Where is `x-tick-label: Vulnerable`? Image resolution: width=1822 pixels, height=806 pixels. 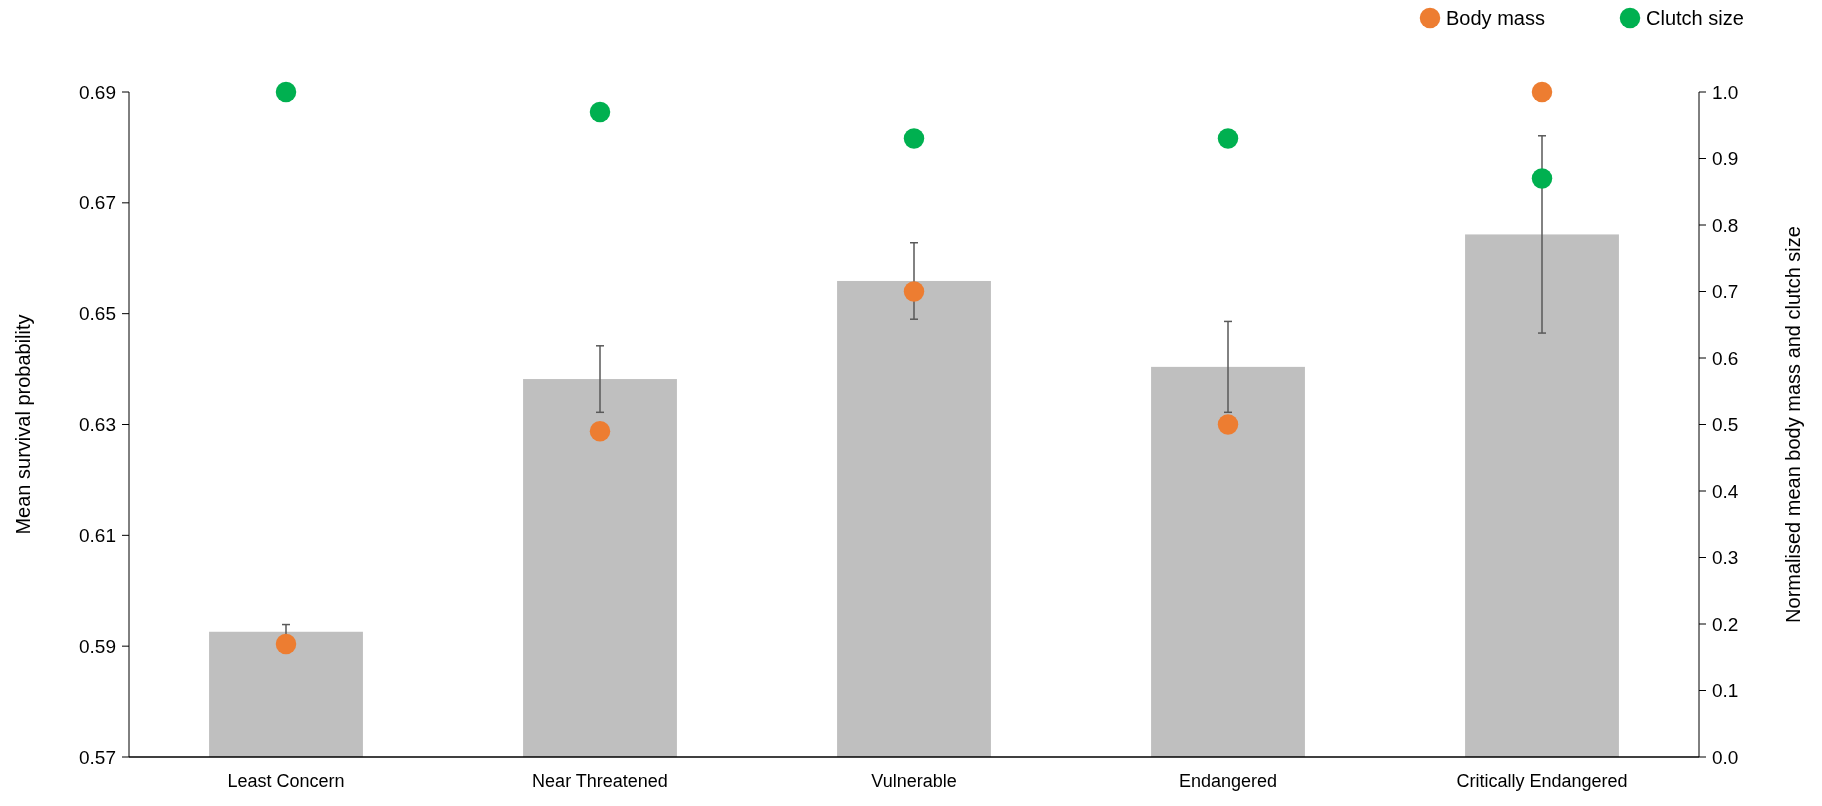
x-tick-label: Vulnerable is located at coordinates (914, 781).